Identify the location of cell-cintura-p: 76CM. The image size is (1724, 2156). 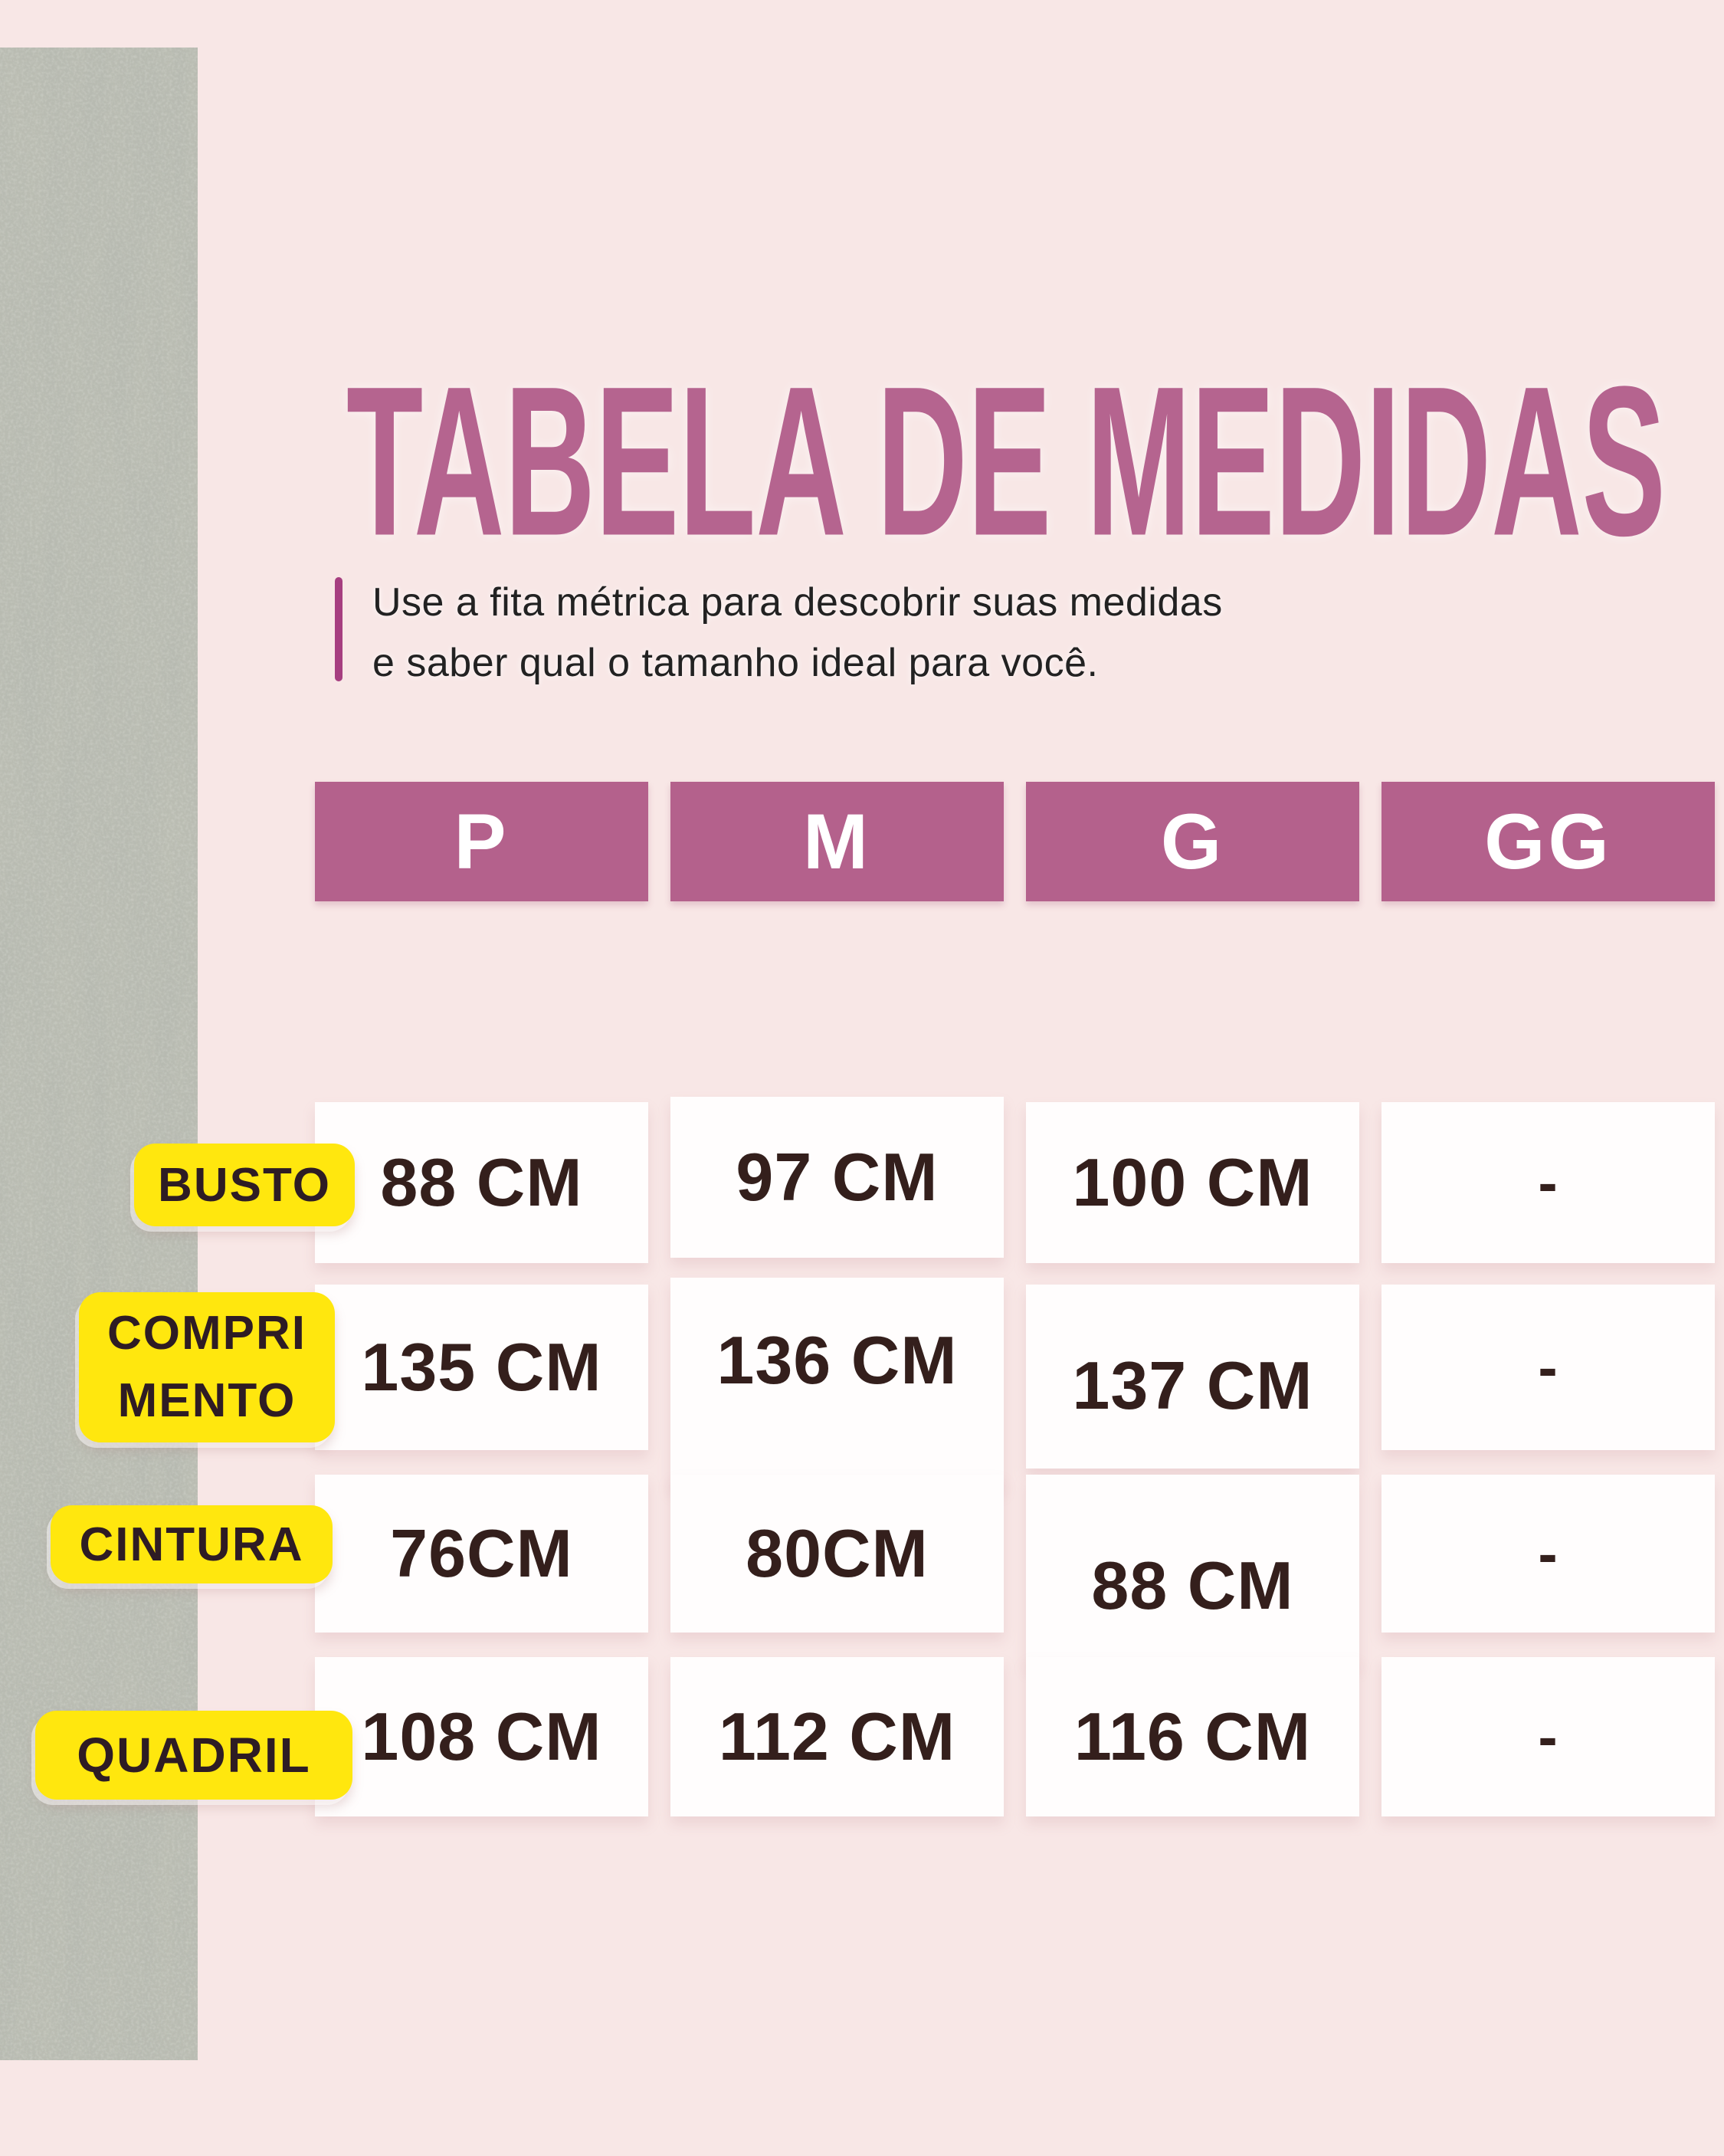
(481, 1554).